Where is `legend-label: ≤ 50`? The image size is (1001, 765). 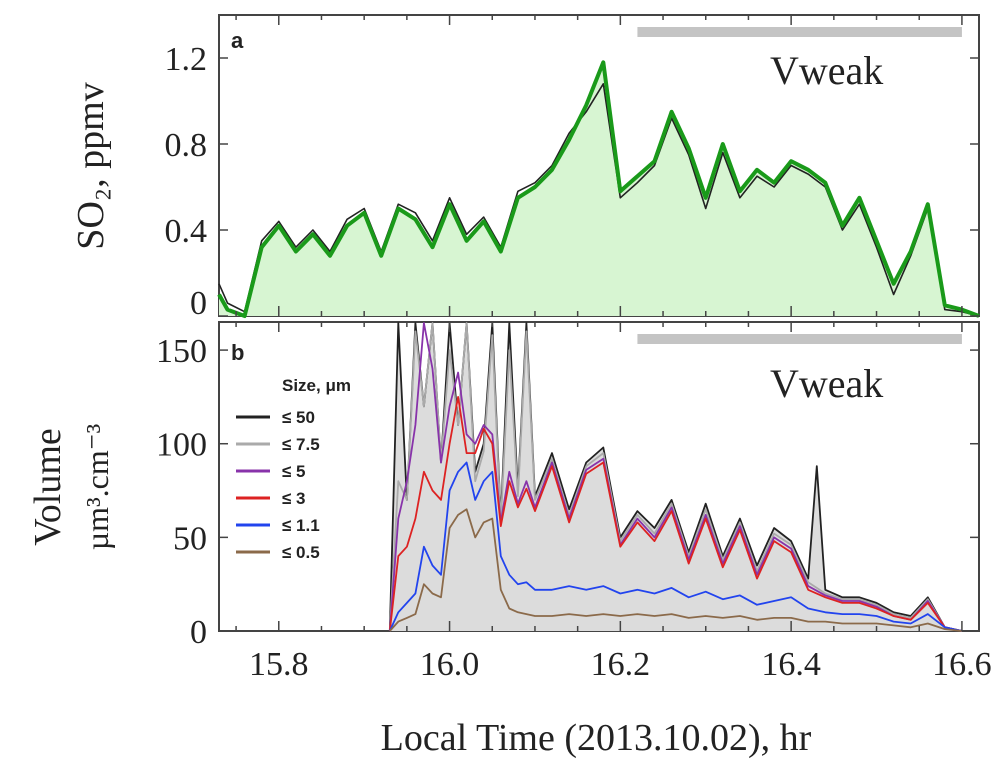 legend-label: ≤ 50 is located at coordinates (298, 417).